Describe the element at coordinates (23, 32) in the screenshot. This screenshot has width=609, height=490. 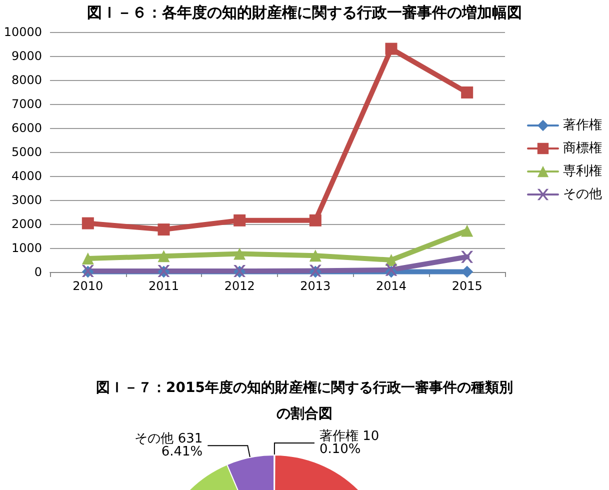
I see `y-tick-label: 10000` at that location.